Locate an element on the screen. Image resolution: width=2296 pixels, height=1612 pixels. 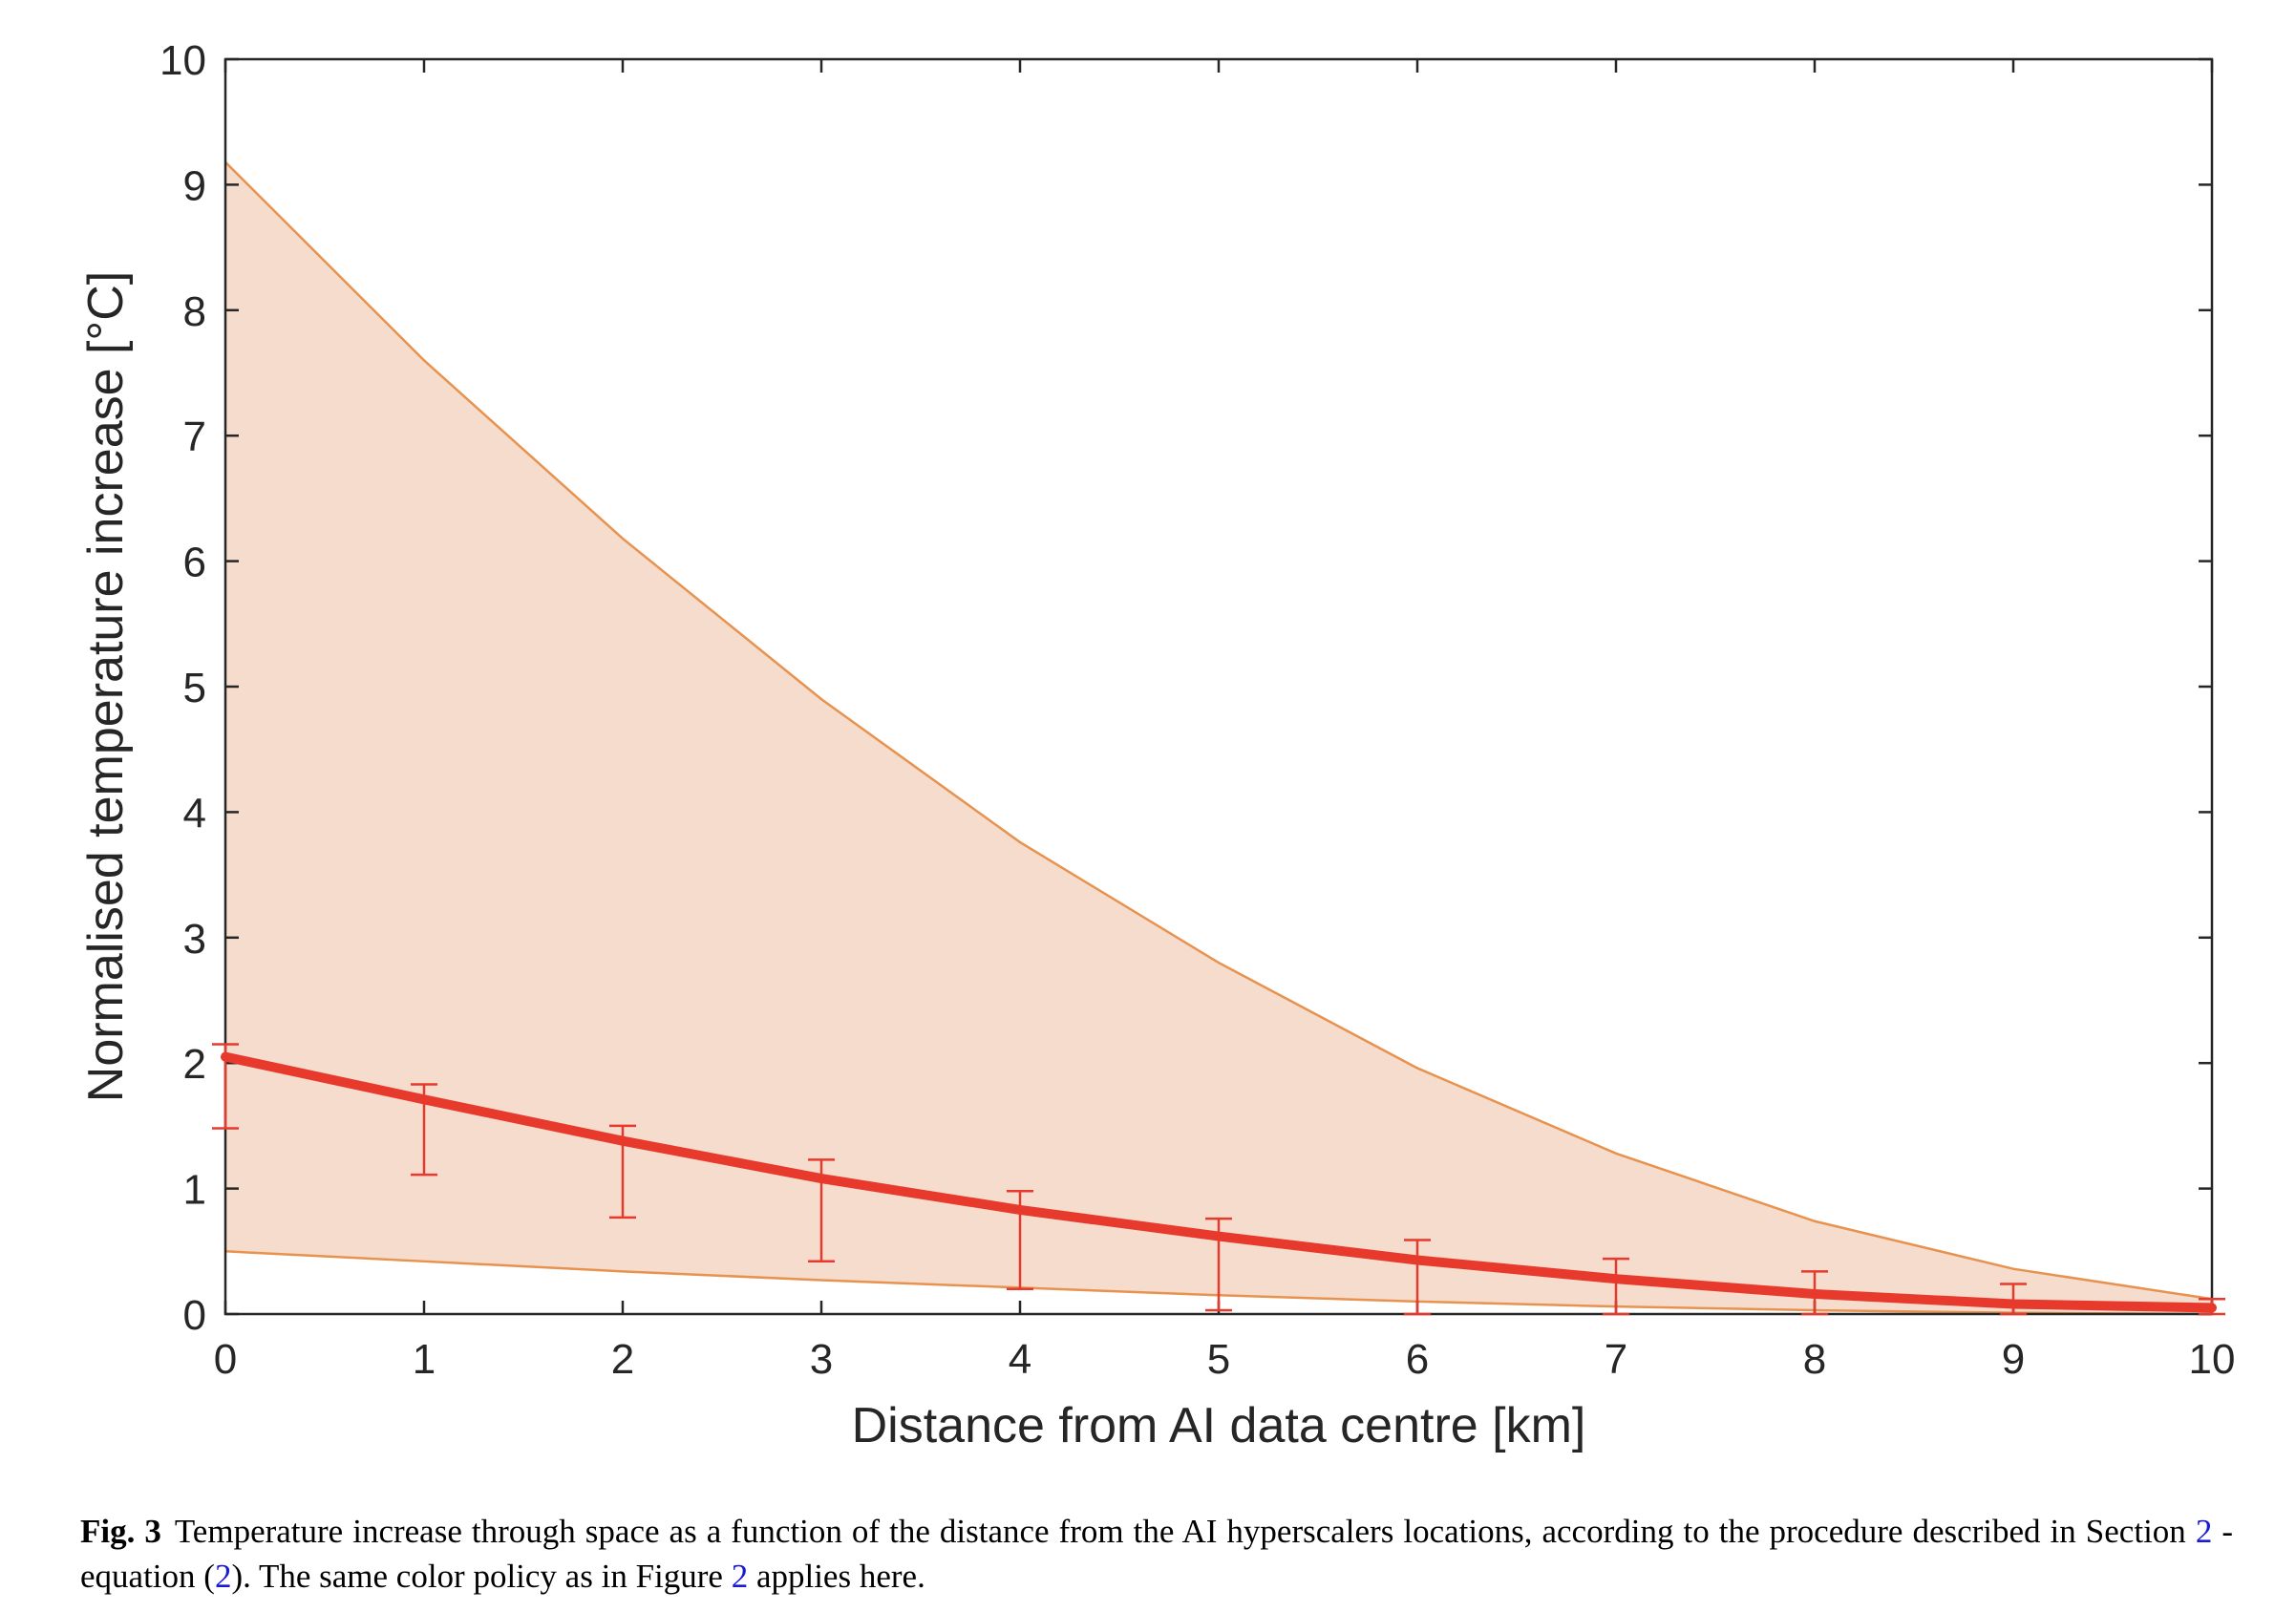
y-axis-label: Normalised temperature increase [°C] is located at coordinates (106, 686).